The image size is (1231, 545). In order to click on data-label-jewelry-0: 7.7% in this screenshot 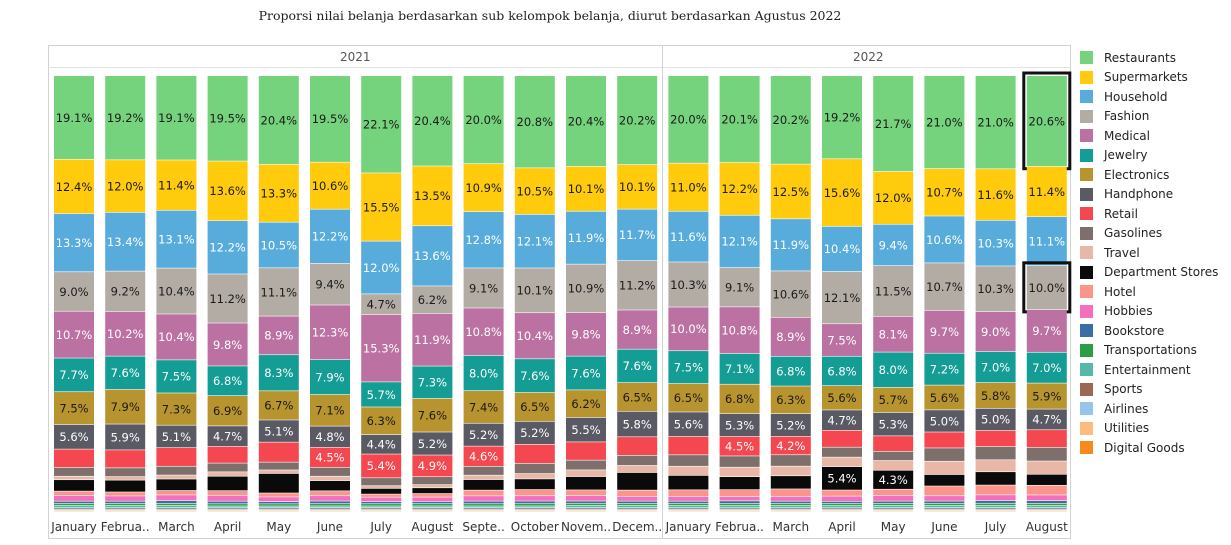, I will do `click(73, 375)`.